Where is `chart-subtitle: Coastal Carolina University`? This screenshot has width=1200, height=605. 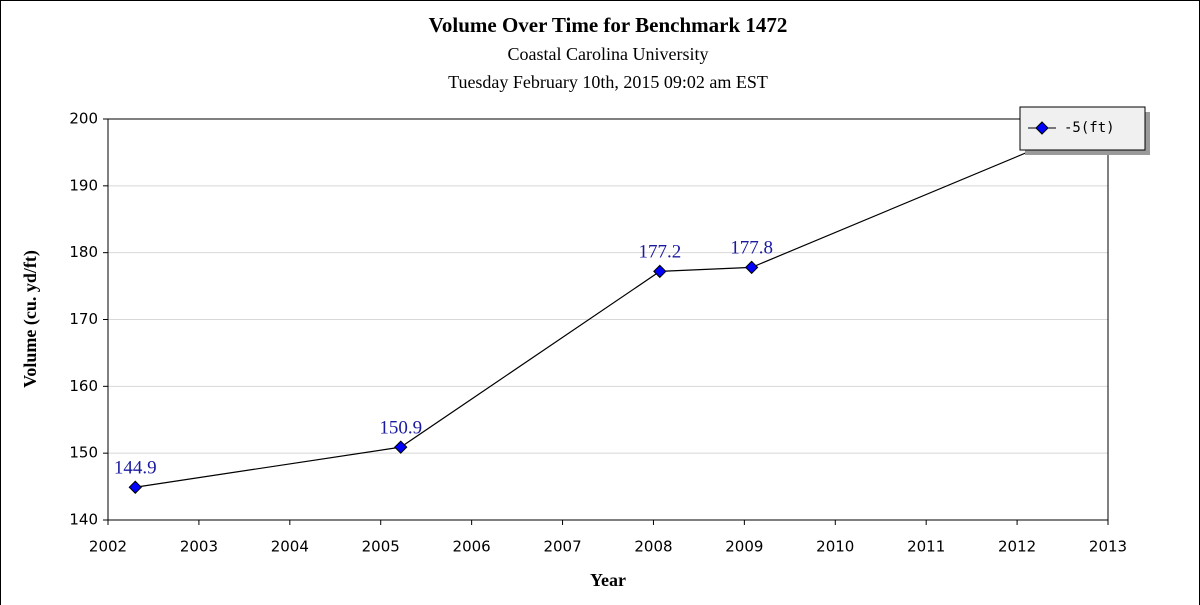 chart-subtitle: Coastal Carolina University is located at coordinates (608, 54).